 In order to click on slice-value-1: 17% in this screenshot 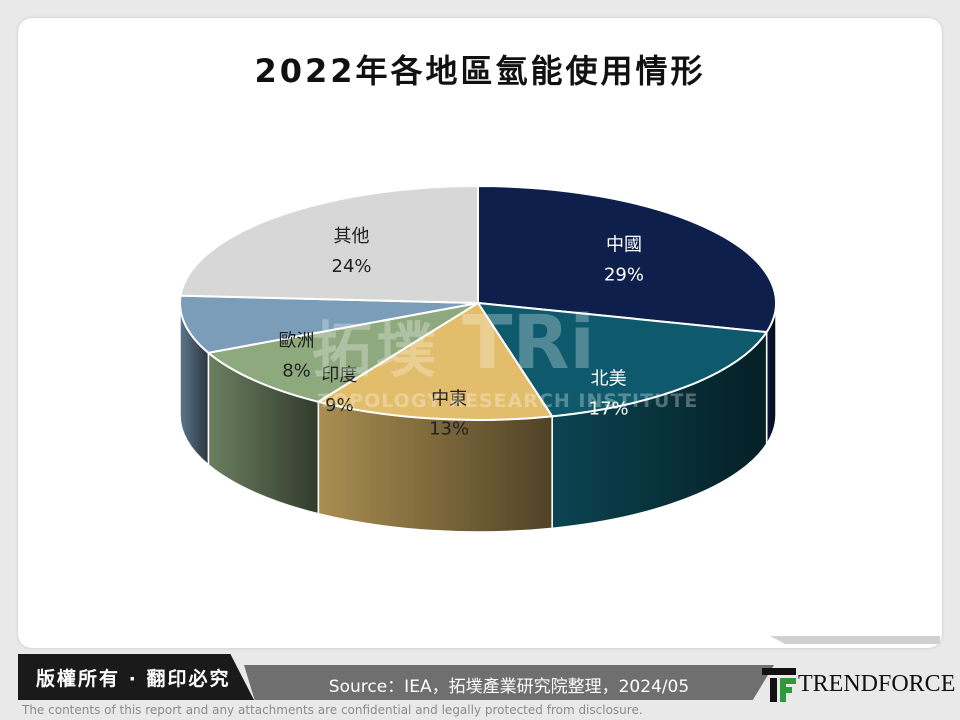, I will do `click(609, 408)`.